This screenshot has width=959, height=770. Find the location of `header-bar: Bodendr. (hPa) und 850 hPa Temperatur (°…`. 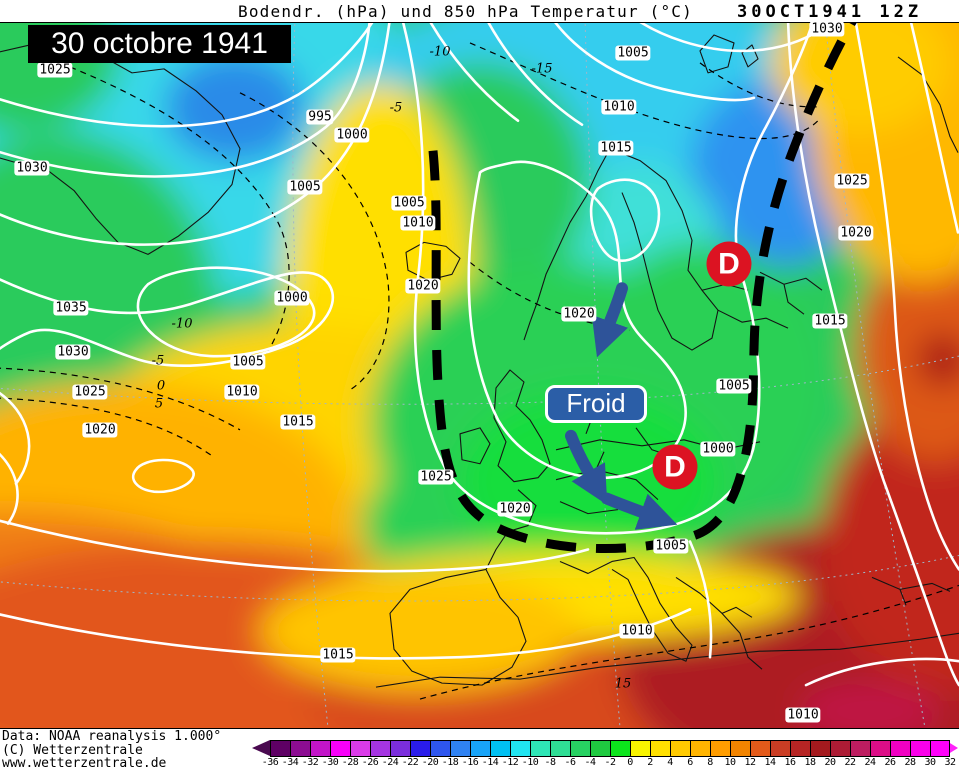

header-bar: Bodendr. (hPa) und 850 hPa Temperatur (°… is located at coordinates (479, 11).